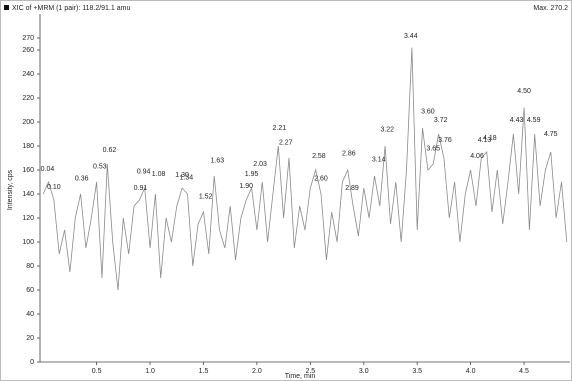 The height and width of the screenshot is (381, 572). What do you see at coordinates (428, 111) in the screenshot?
I see `peak-label: 3.60` at bounding box center [428, 111].